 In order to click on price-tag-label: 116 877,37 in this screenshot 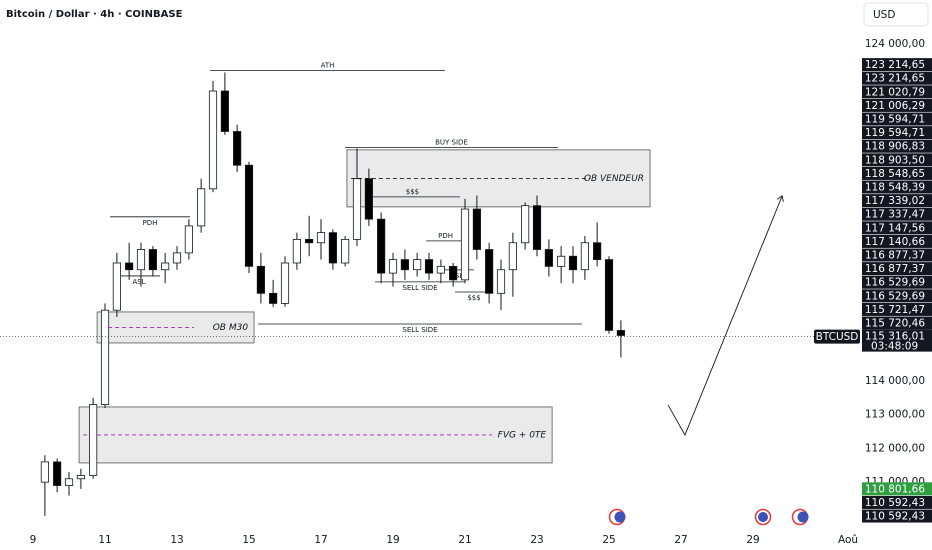, I will do `click(895, 269)`.